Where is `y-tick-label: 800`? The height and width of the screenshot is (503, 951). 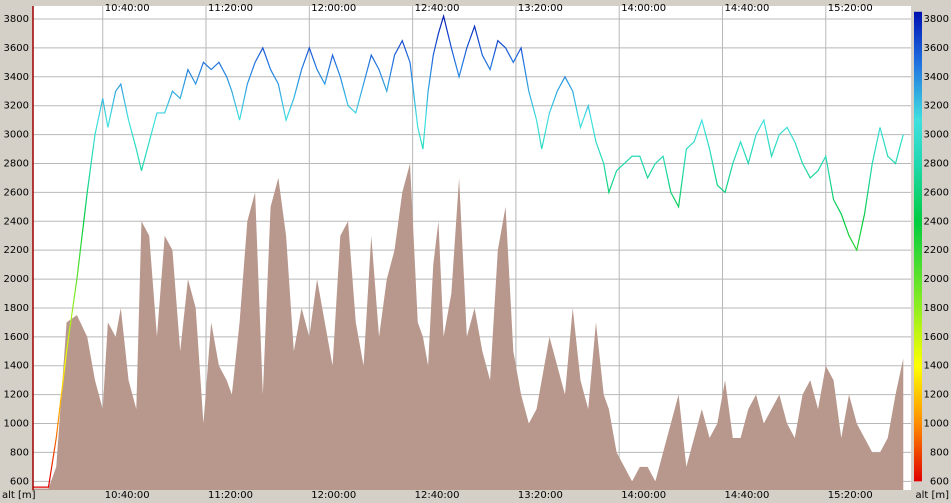 y-tick-label: 800 is located at coordinates (19, 452).